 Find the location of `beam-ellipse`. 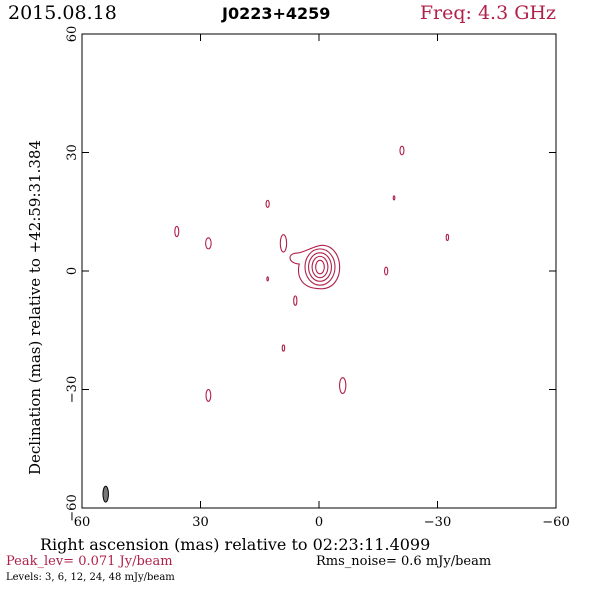

beam-ellipse is located at coordinates (105, 494).